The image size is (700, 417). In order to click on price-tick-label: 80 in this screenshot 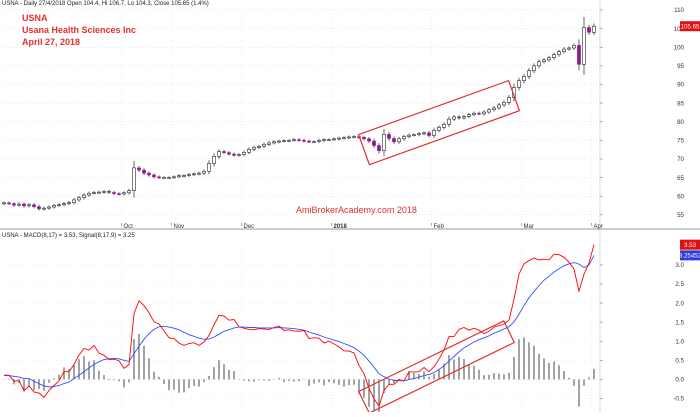, I will do `click(680, 122)`.